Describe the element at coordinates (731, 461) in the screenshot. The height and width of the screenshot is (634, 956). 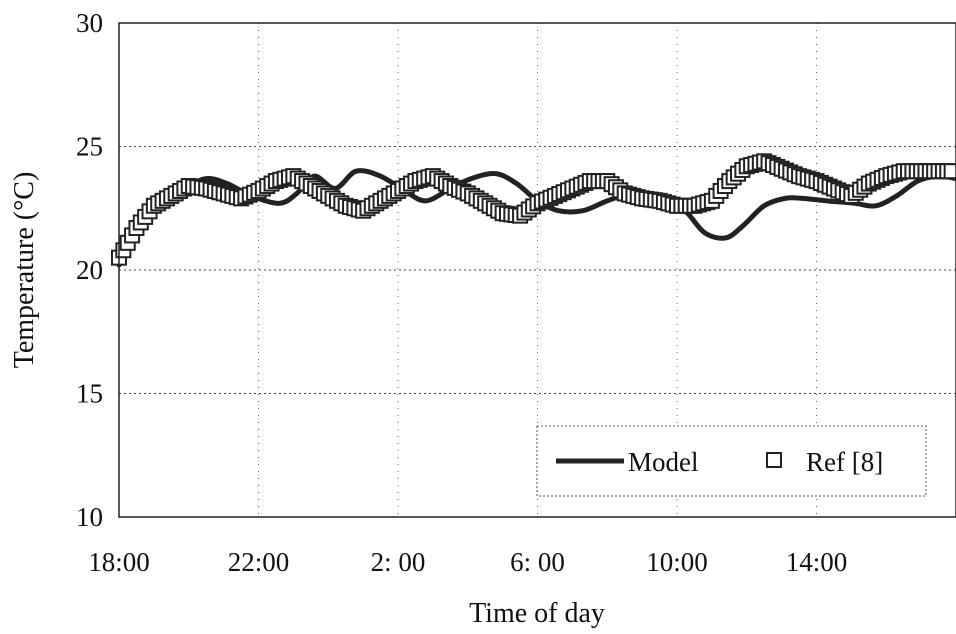
I see `legend: Model Ref [8]` at that location.